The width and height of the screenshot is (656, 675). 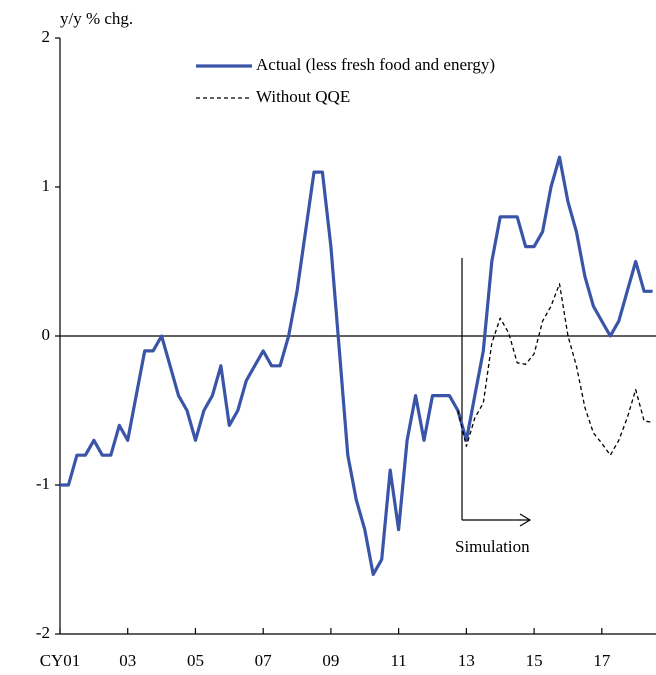 What do you see at coordinates (43, 632) in the screenshot?
I see `y-tick-label: -2` at bounding box center [43, 632].